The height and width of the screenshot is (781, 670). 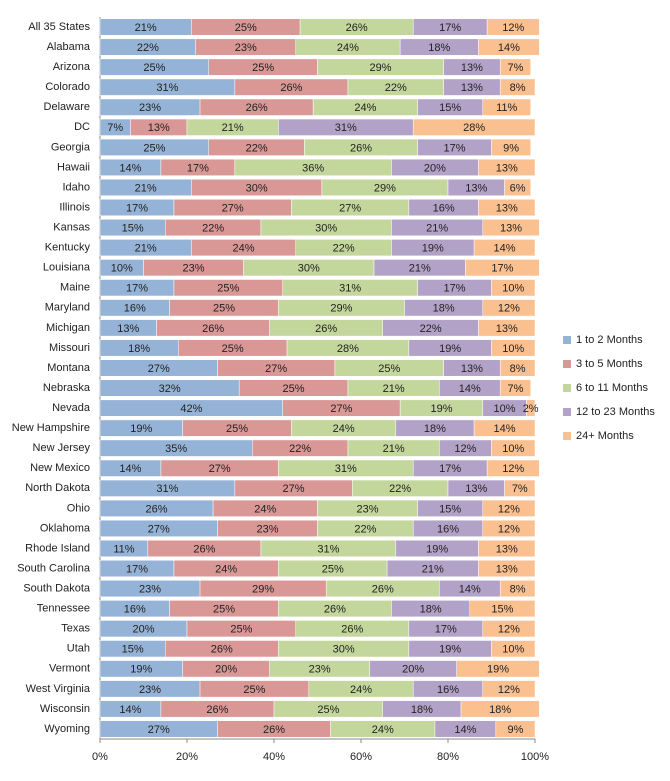 What do you see at coordinates (69, 669) in the screenshot?
I see `y-tick-label: Vermont` at bounding box center [69, 669].